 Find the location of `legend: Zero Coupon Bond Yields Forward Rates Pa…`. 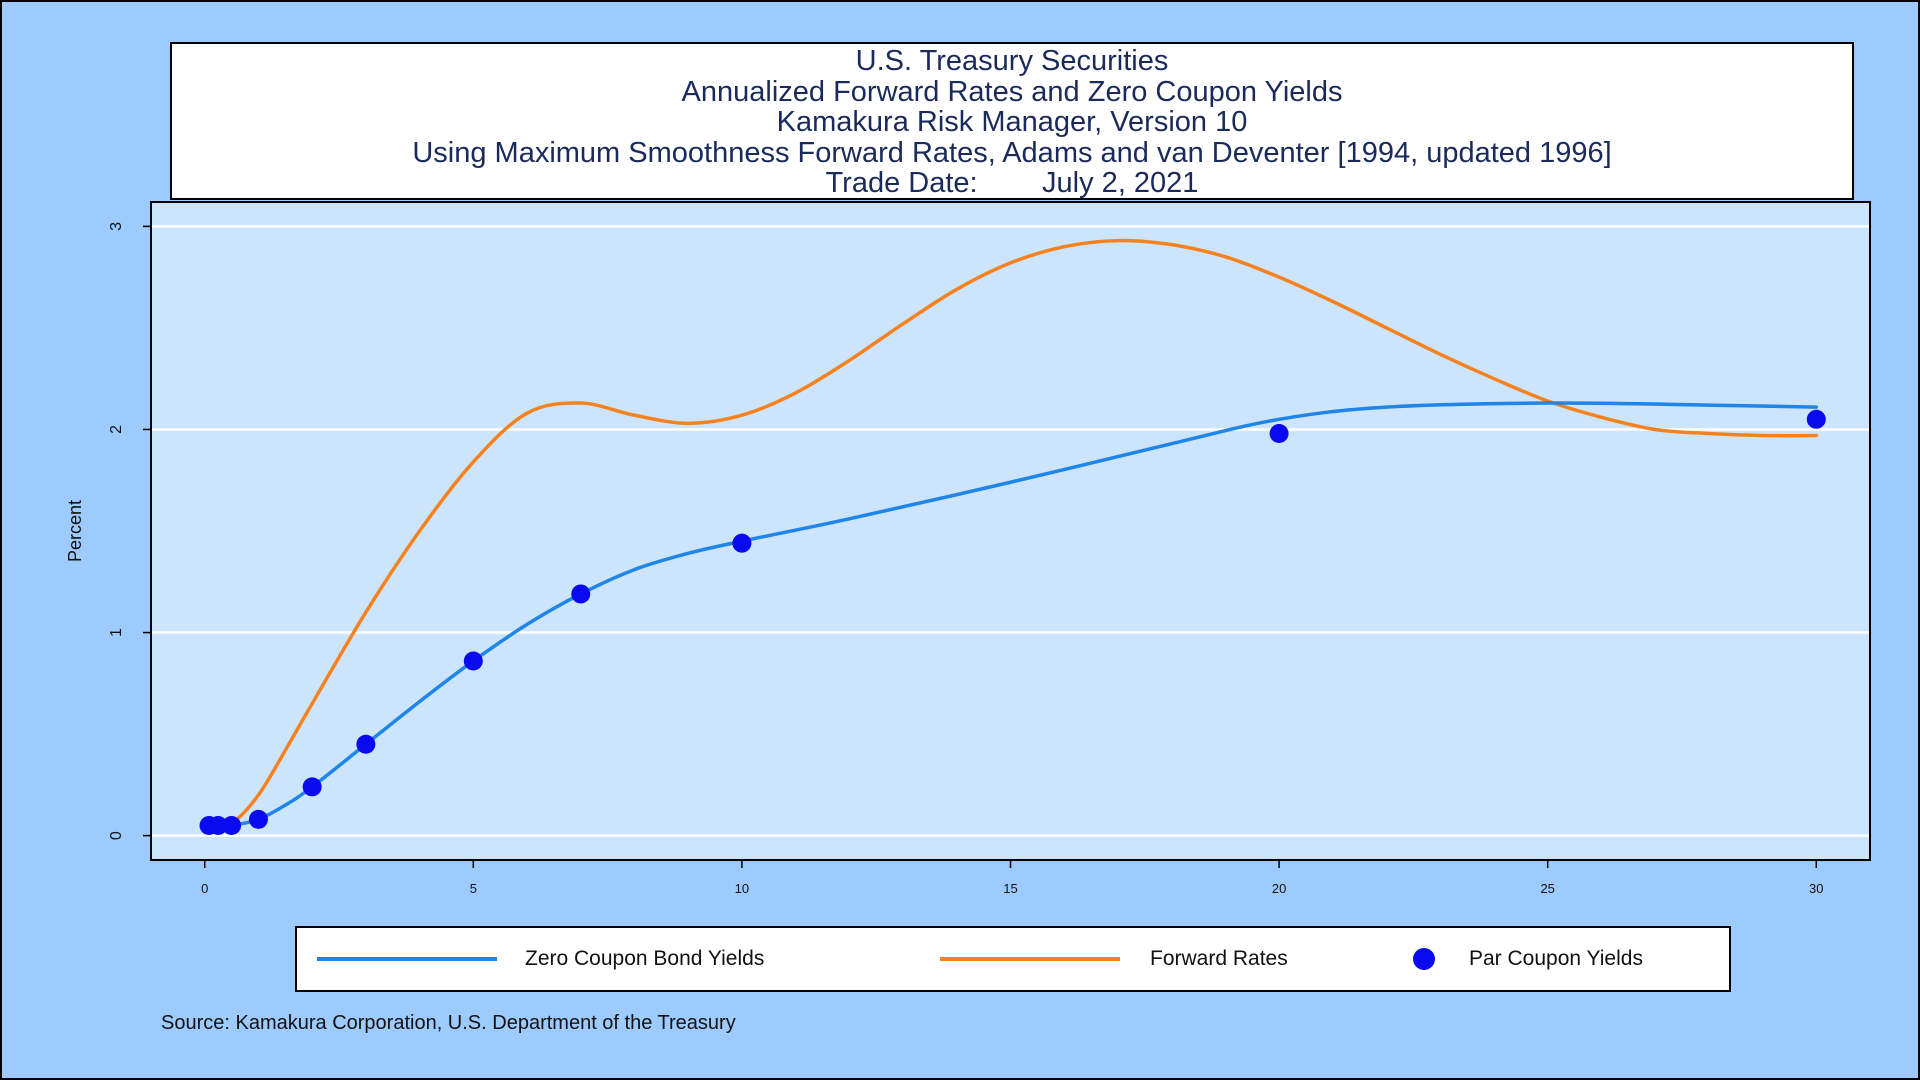

legend: Zero Coupon Bond Yields Forward Rates Pa… is located at coordinates (1013, 959).